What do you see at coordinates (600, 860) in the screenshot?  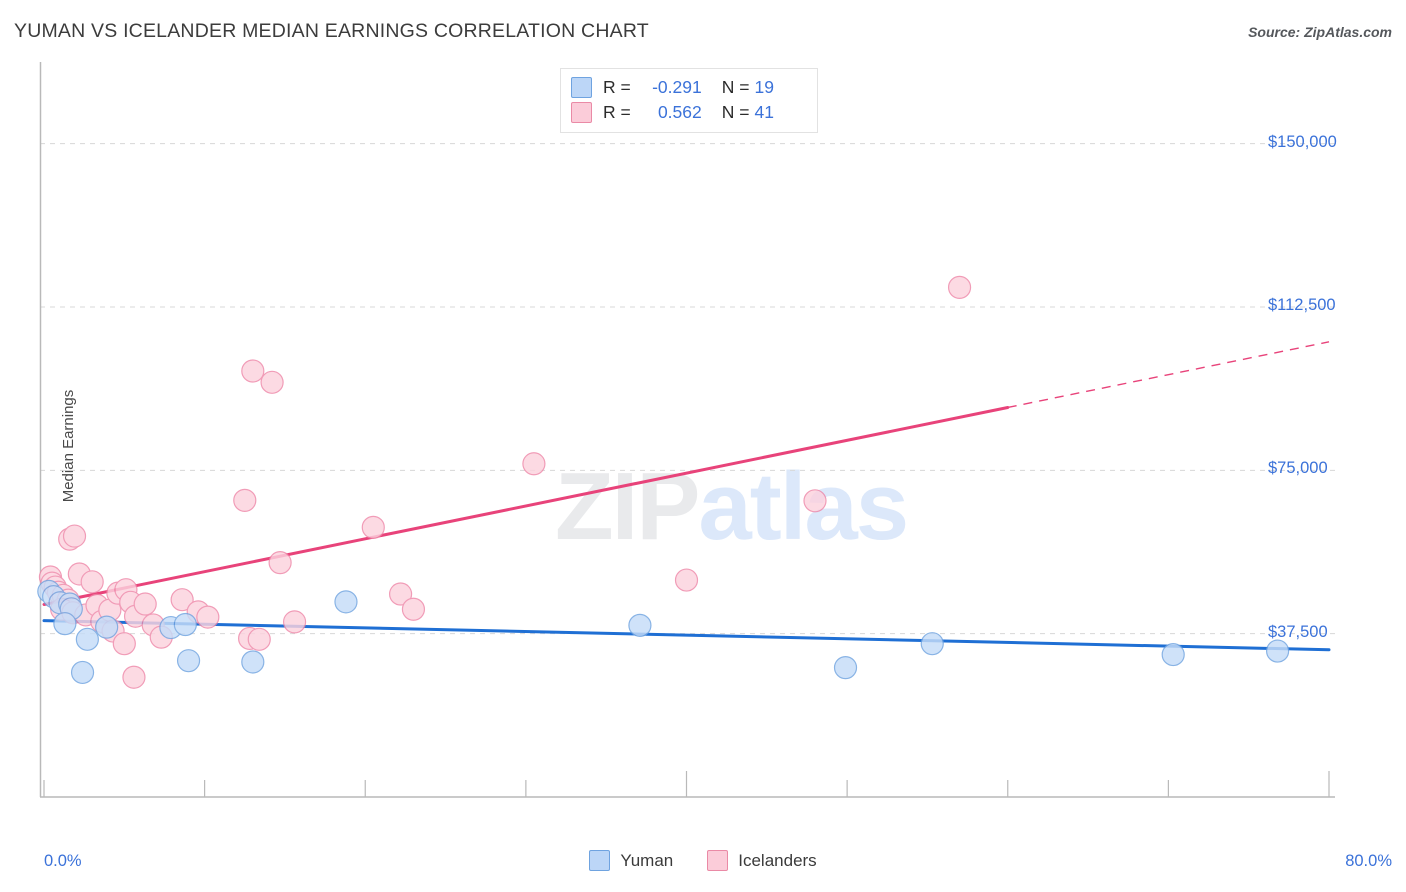 I see `series-swatch-yuman-icon` at bounding box center [600, 860].